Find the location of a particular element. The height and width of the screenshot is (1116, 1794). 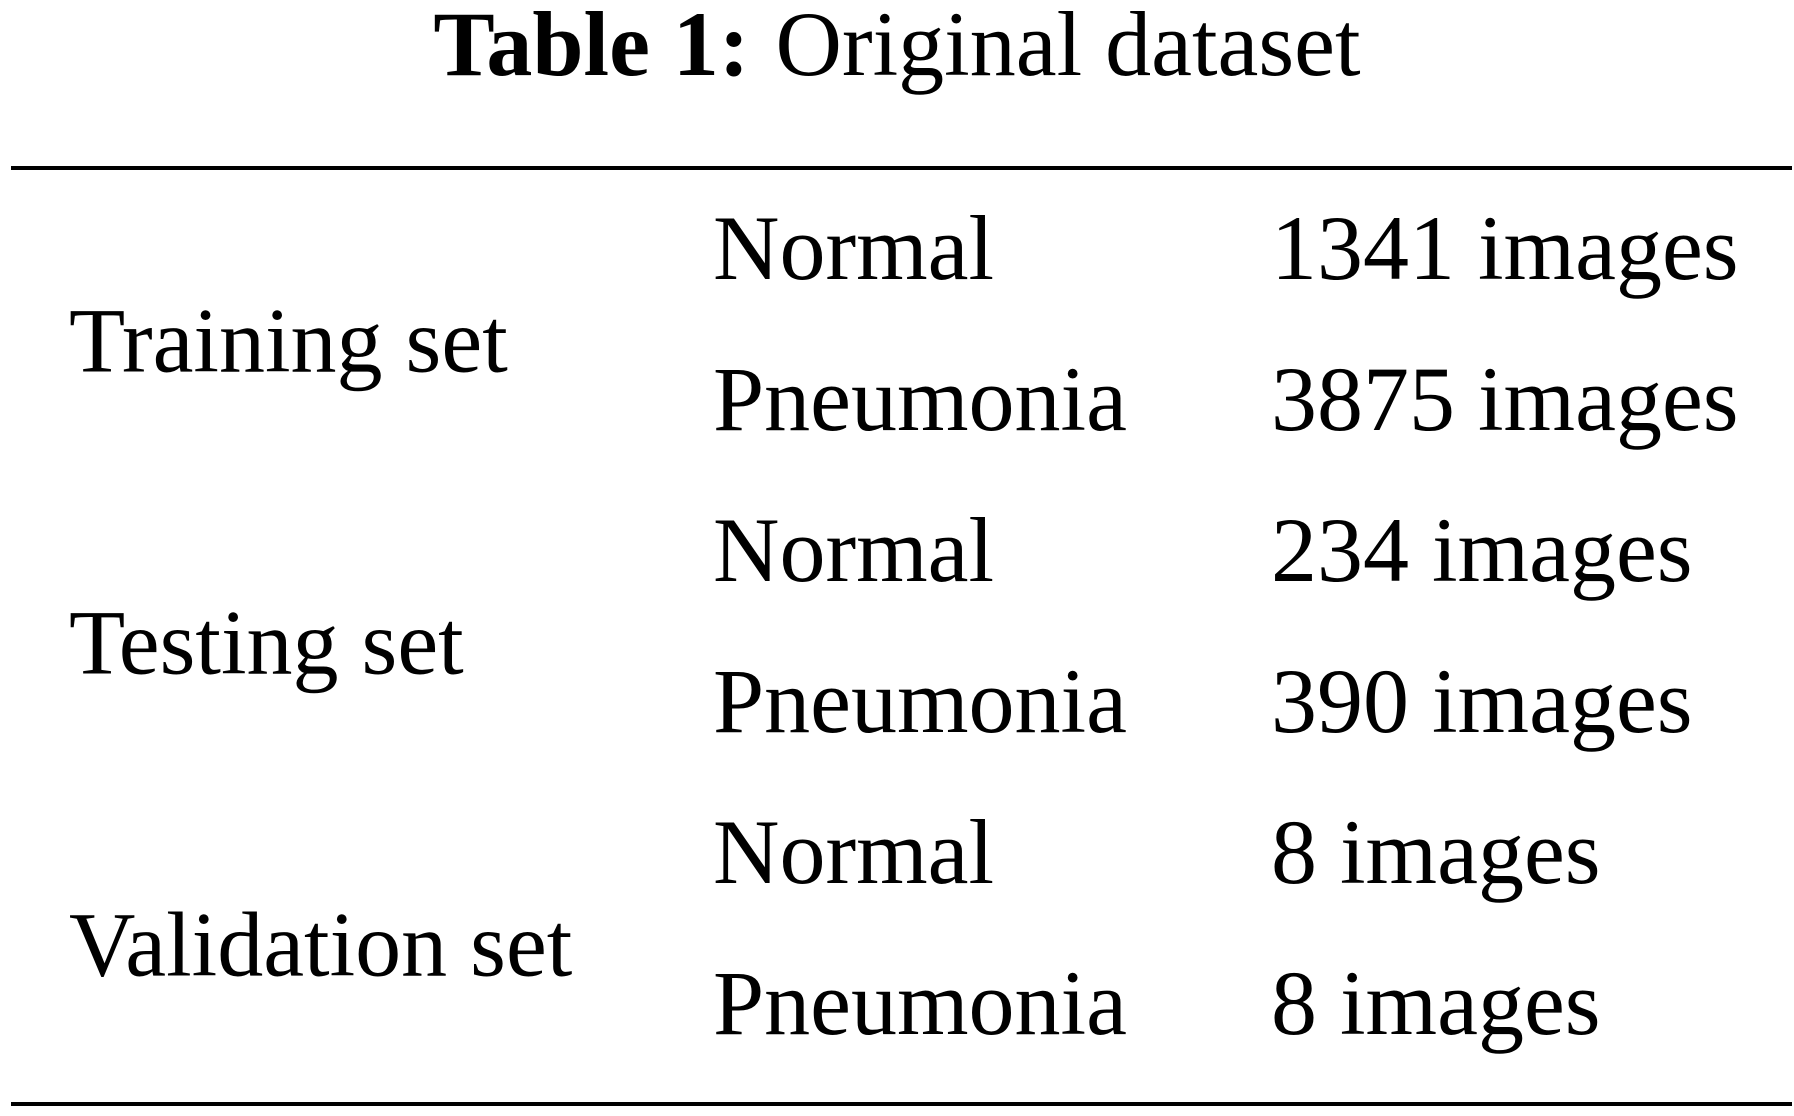

count-cell: 1341 images is located at coordinates (1505, 248).